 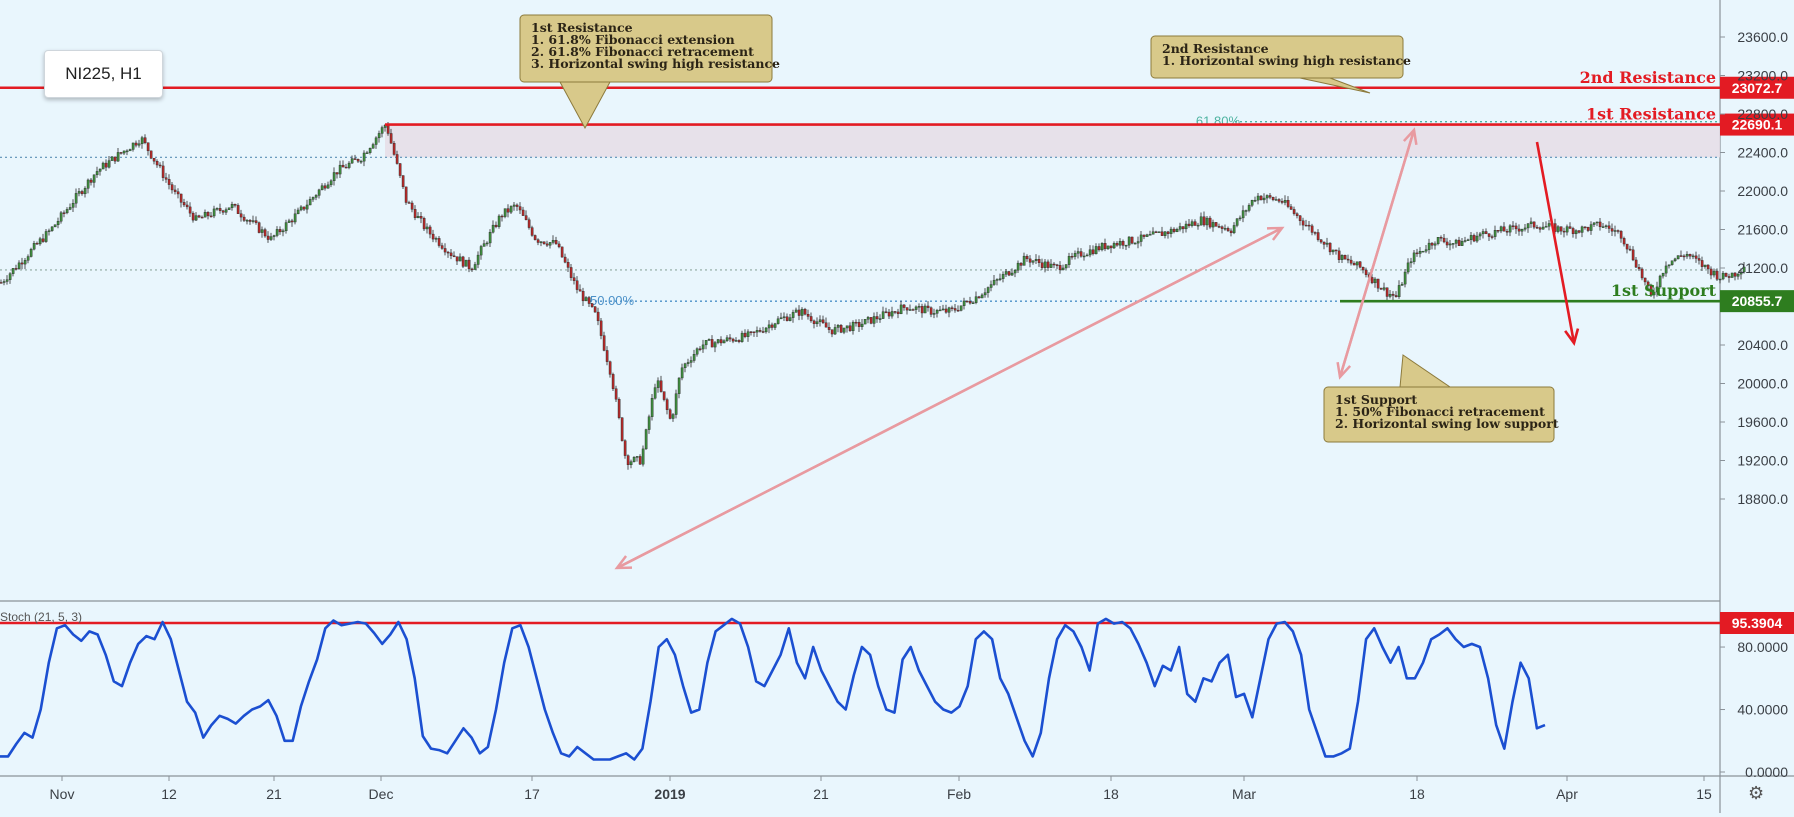 I want to click on x-tick-label: 15, so click(x=1704, y=794).